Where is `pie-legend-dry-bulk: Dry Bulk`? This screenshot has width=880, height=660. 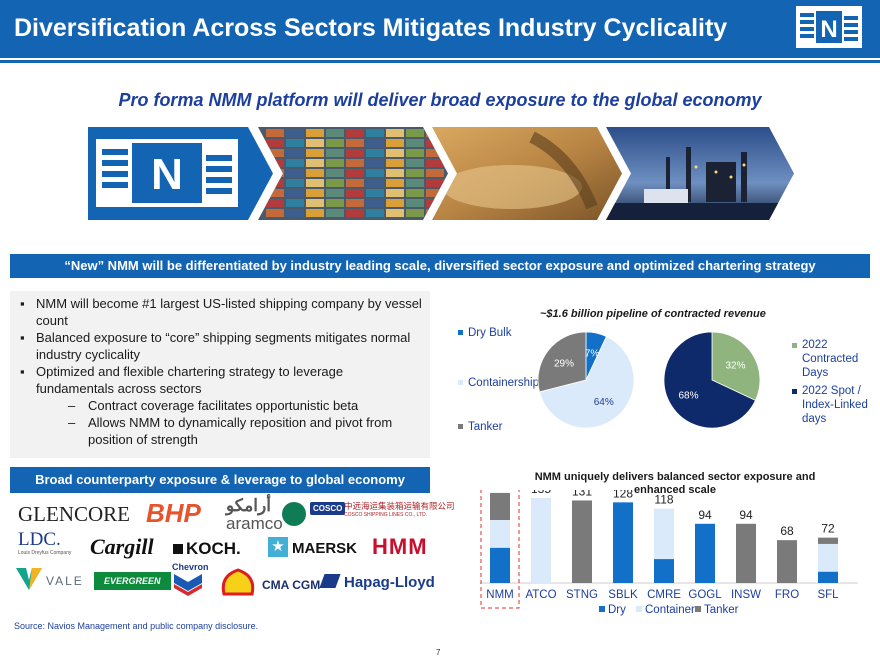 pie-legend-dry-bulk: Dry Bulk is located at coordinates (484, 333).